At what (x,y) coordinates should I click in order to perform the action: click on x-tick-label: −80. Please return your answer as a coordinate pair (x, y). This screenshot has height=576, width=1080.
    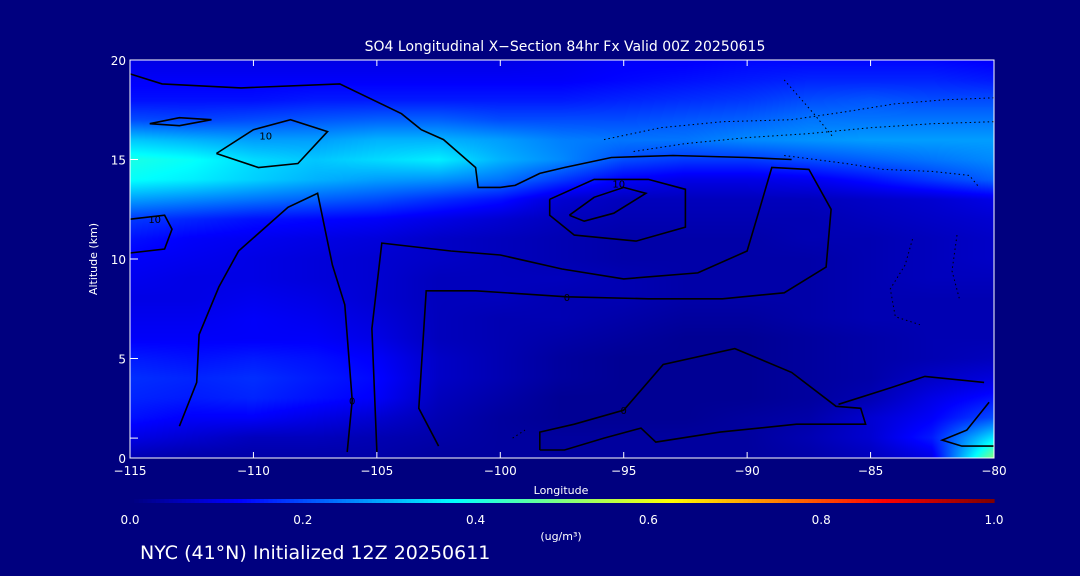
    Looking at the image, I should click on (993, 471).